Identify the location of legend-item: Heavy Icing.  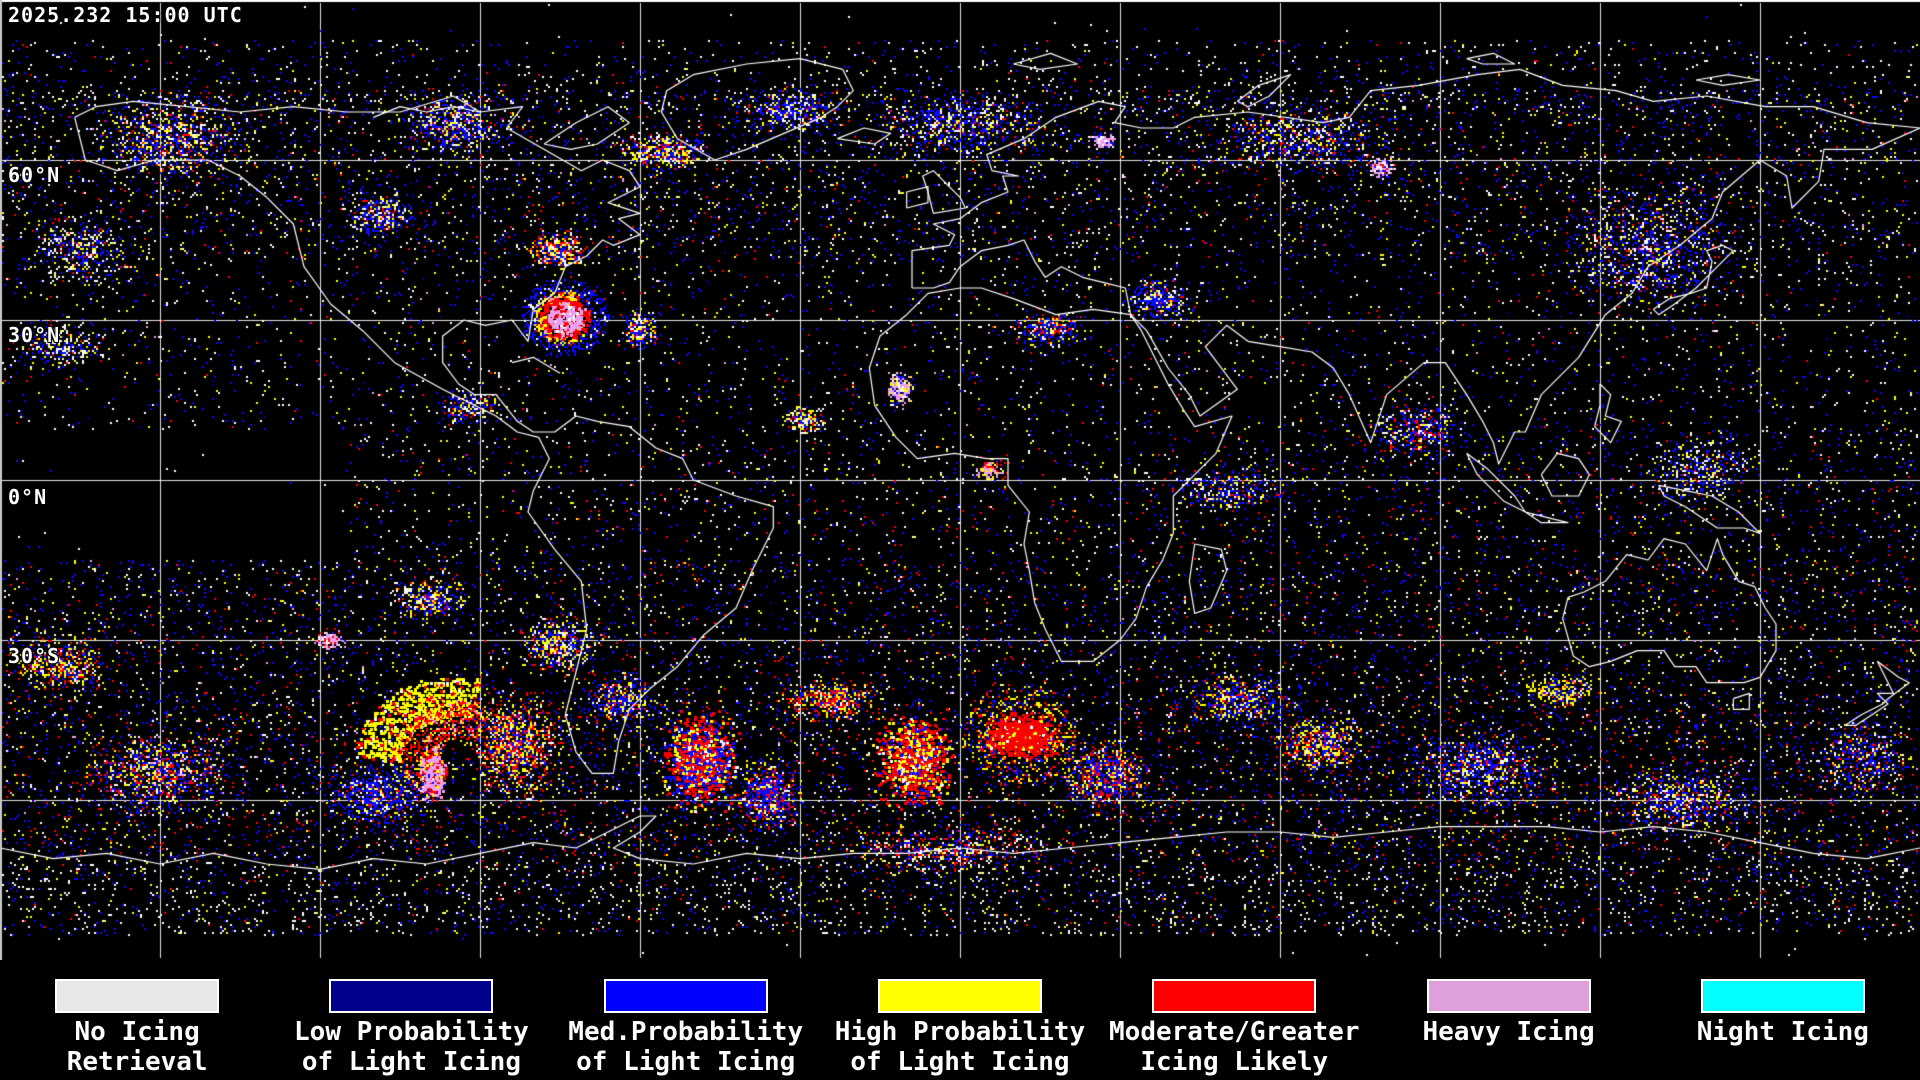
(1508, 1020).